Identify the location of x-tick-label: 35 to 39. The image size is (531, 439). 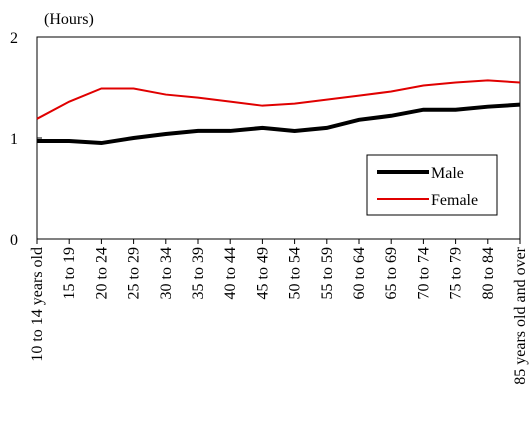
(198, 273).